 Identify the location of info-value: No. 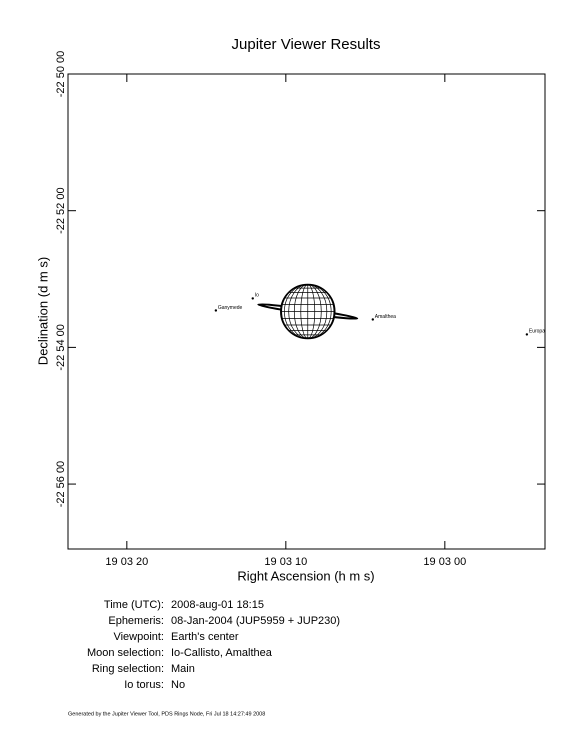
(178, 685).